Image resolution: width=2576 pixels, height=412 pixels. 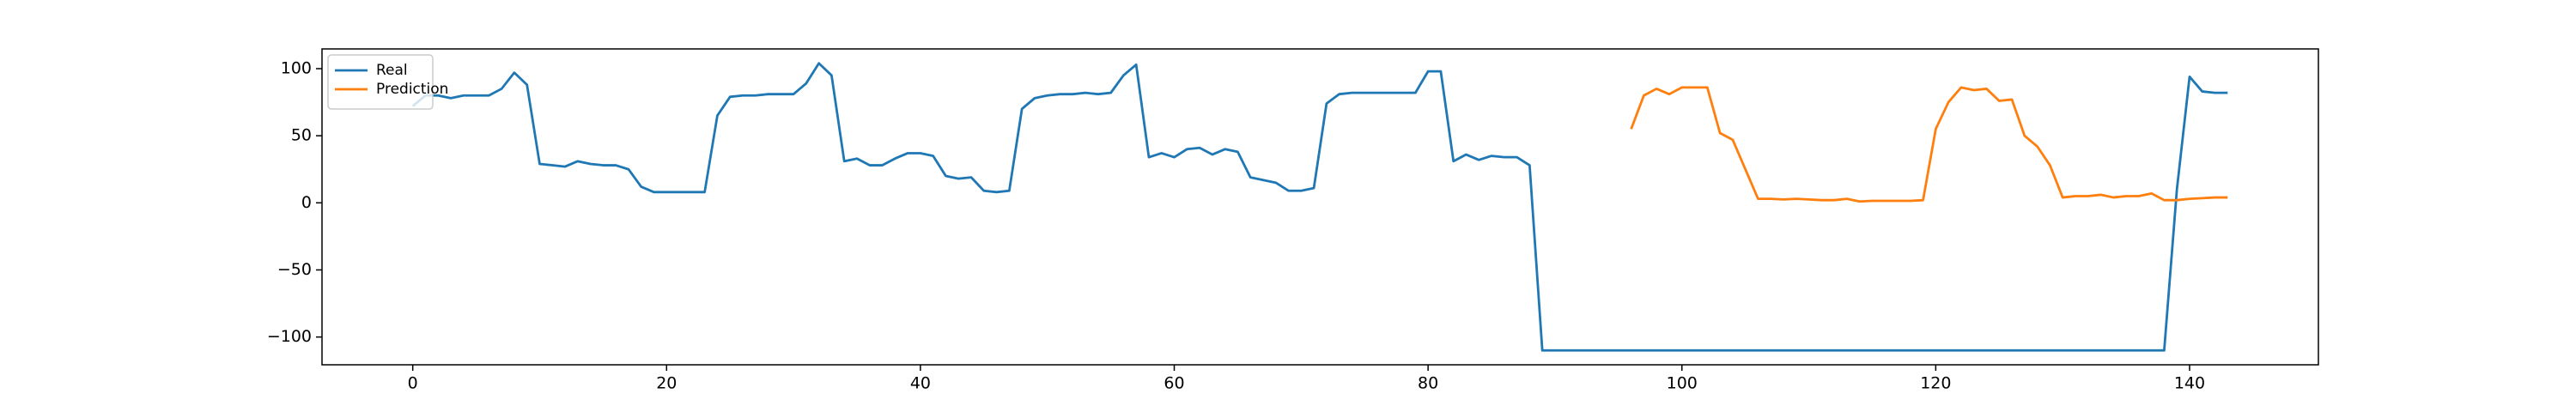 I want to click on x-tick-label: 40, so click(x=921, y=383).